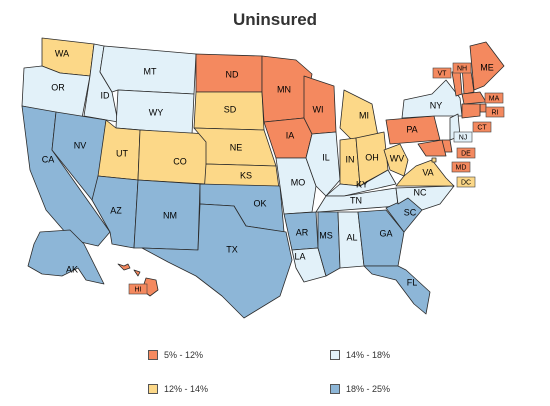 The image size is (550, 406). Describe the element at coordinates (184, 355) in the screenshot. I see `legend-label: 5% - 12%` at that location.